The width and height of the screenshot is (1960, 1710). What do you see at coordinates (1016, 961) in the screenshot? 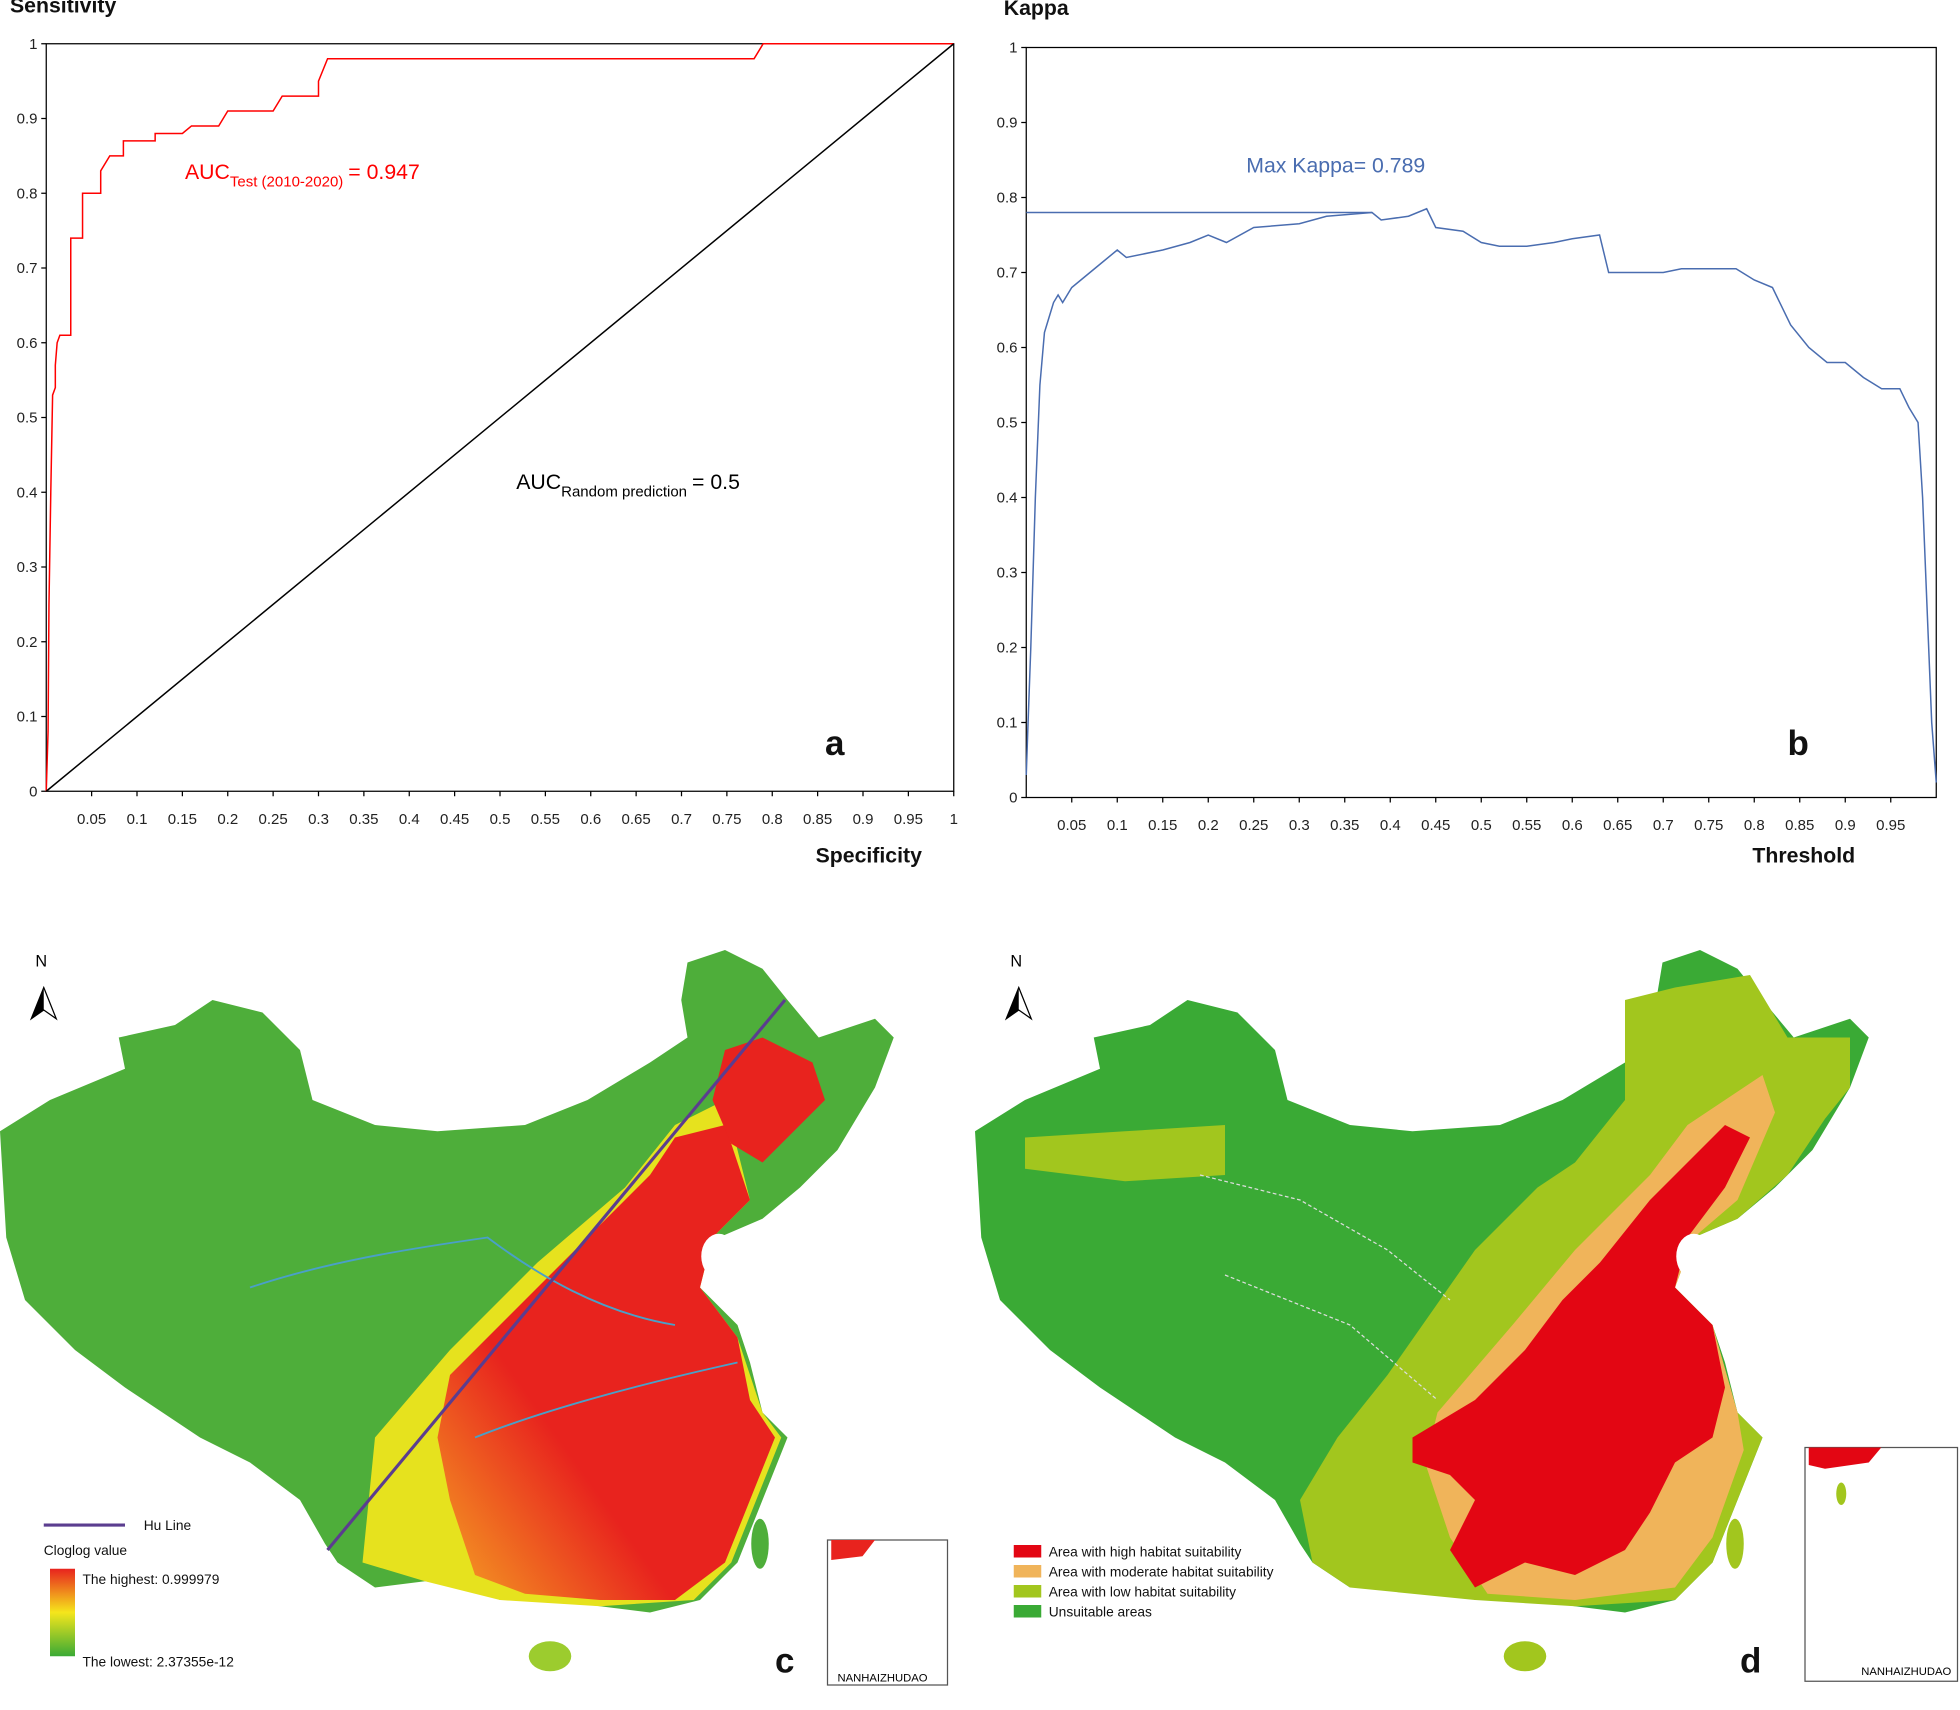
I see `north-label: N` at bounding box center [1016, 961].